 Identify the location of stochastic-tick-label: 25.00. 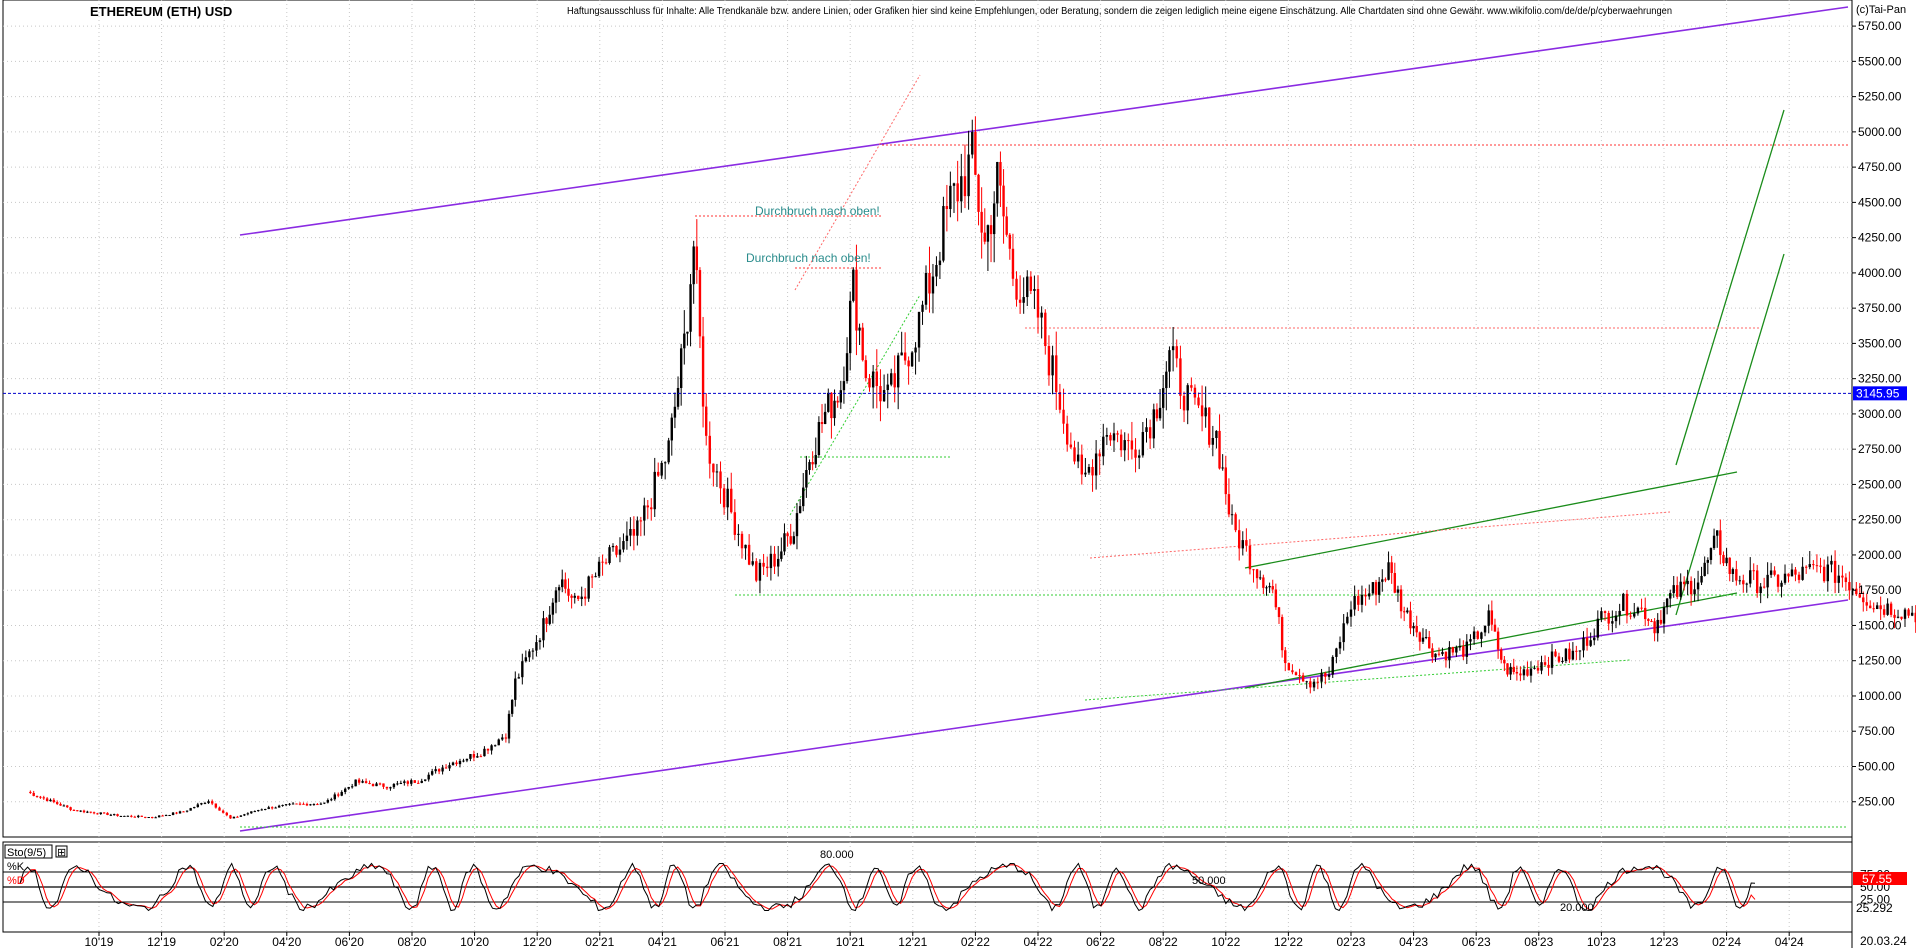
(1875, 900).